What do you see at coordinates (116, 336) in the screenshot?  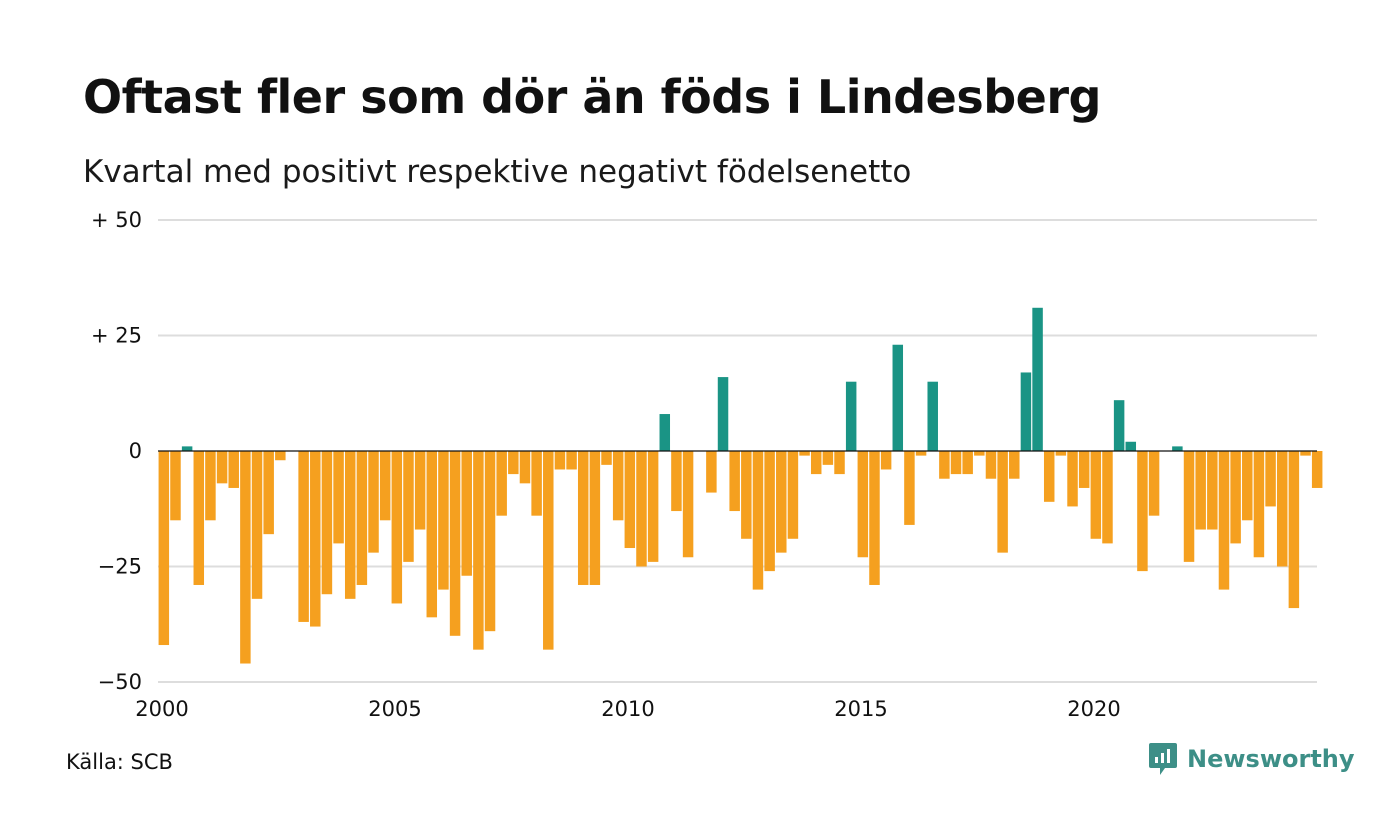 I see `y-tick-label: + 25` at bounding box center [116, 336].